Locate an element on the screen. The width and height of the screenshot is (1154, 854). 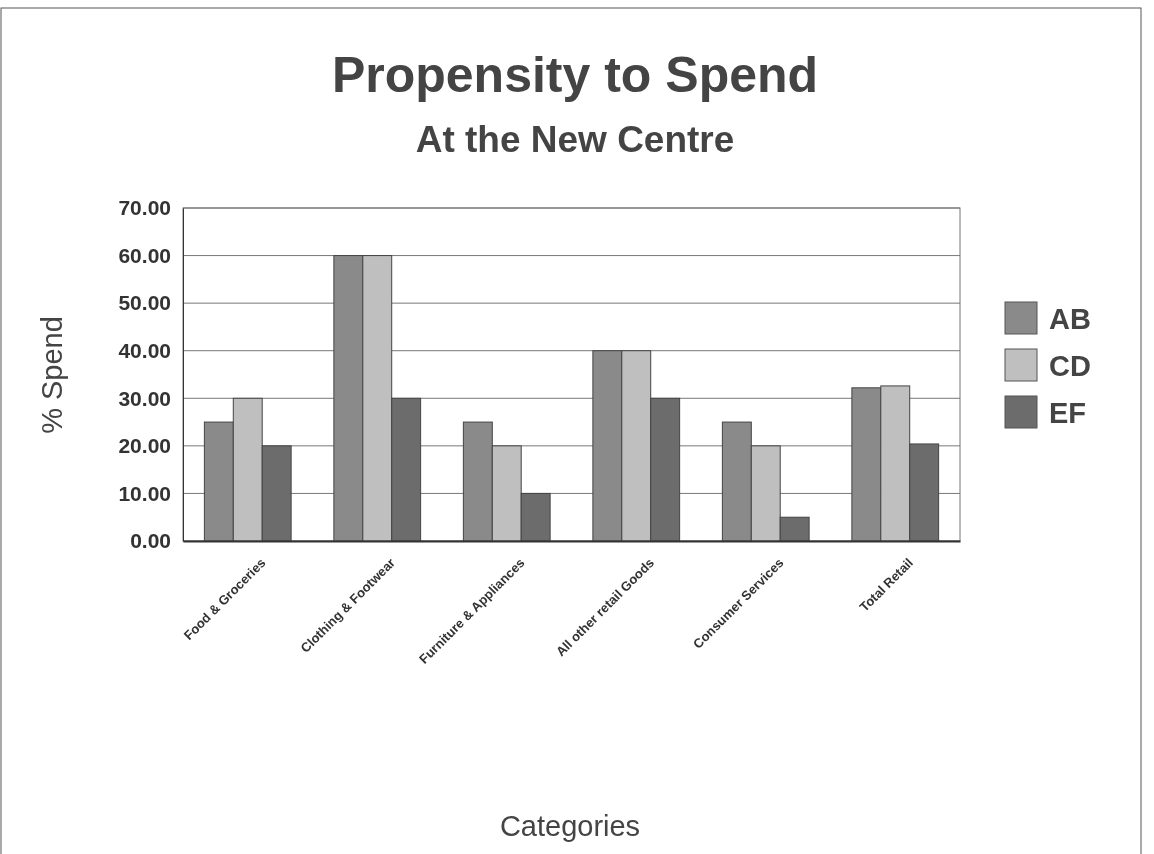
legend-label: EF is located at coordinates (1068, 413).